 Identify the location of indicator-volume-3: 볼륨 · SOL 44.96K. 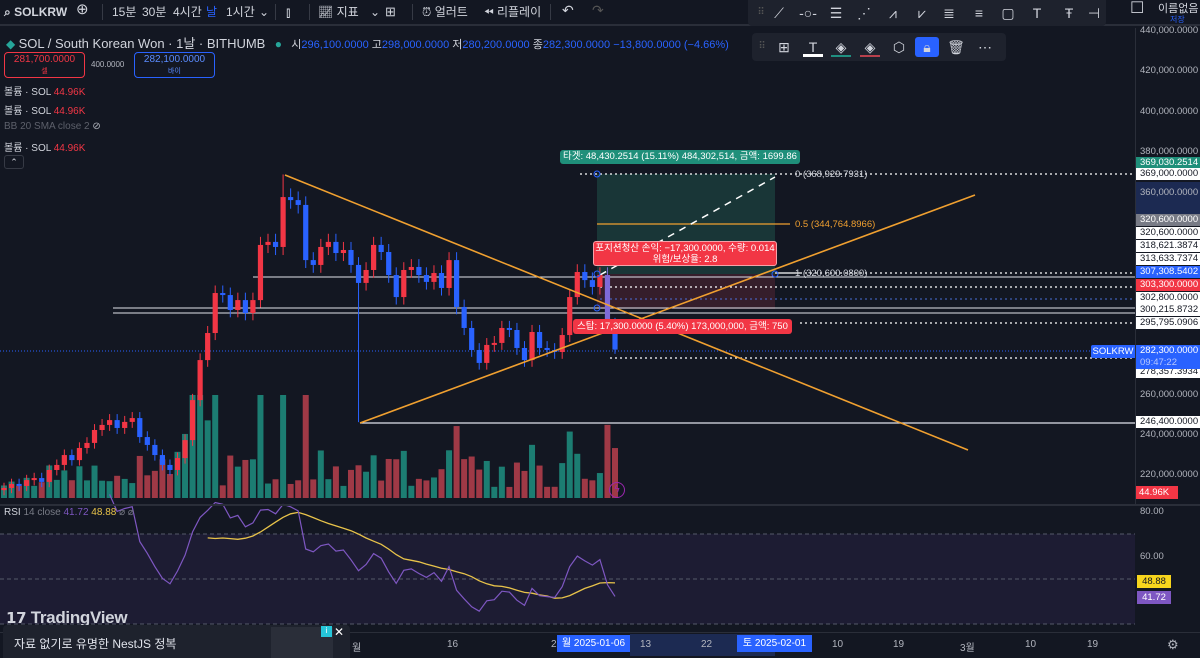
(44, 146).